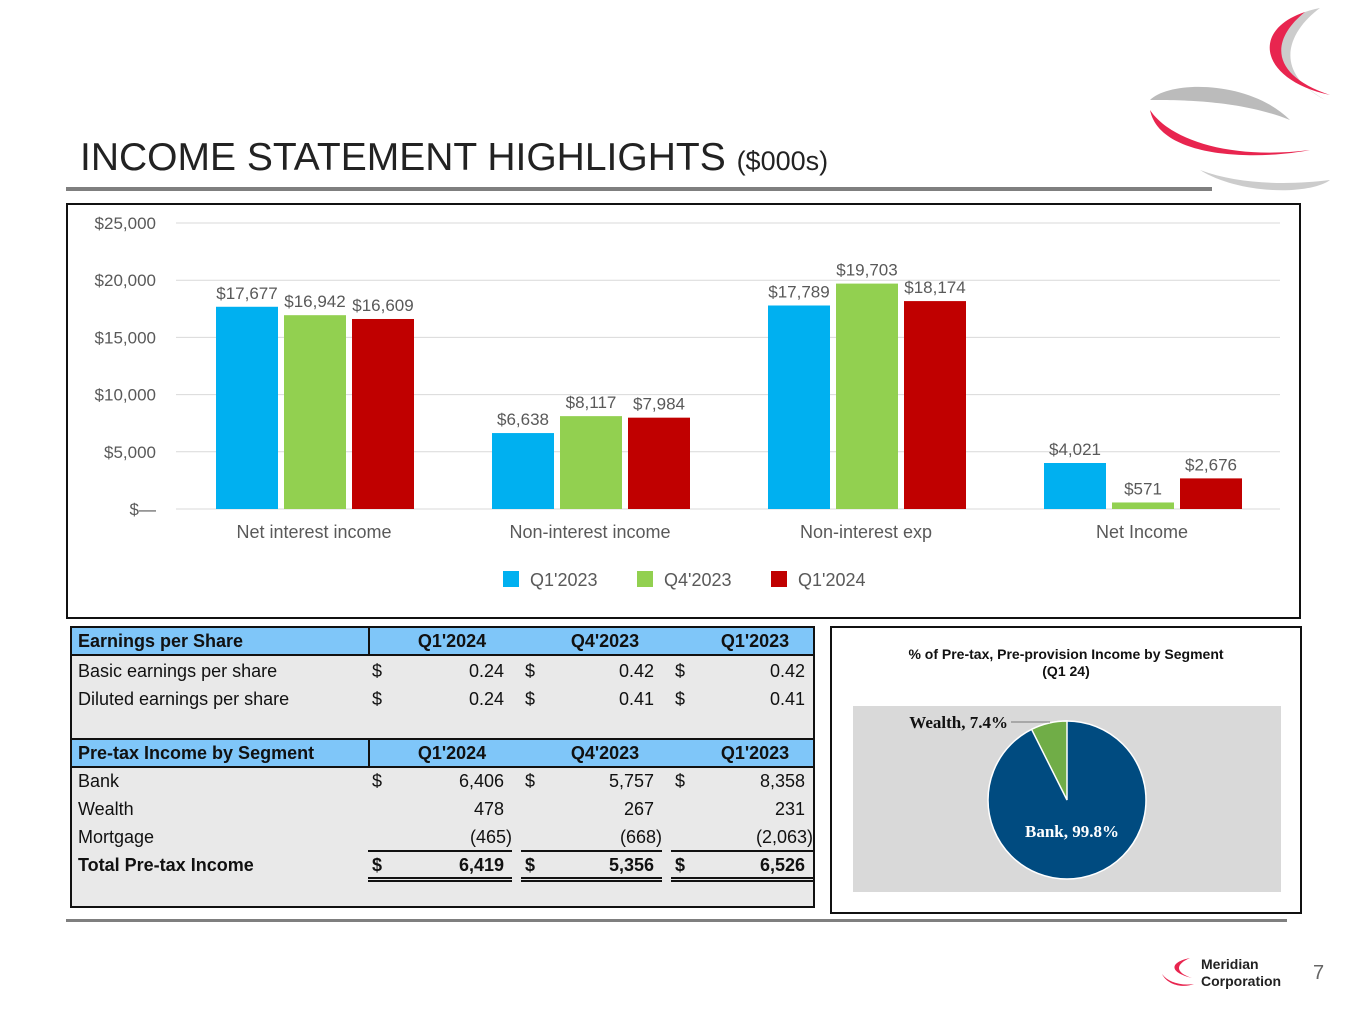 Image resolution: width=1365 pixels, height=1024 pixels. I want to click on row-value: 6,406, so click(481, 781).